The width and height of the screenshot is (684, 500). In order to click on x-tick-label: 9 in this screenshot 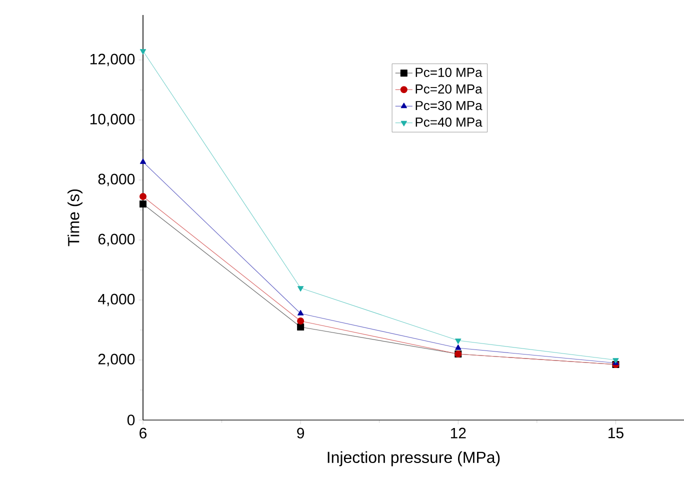, I will do `click(300, 433)`.